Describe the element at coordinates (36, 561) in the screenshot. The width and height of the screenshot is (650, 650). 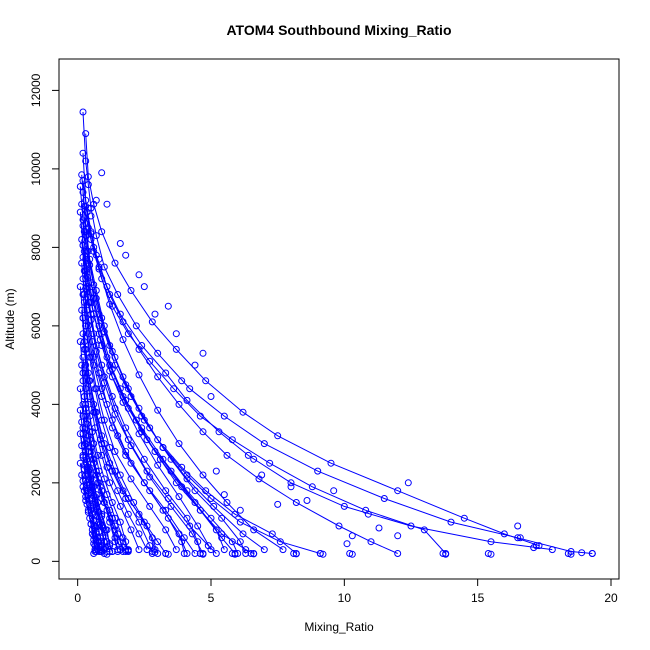
I see `y-tick-label: 0` at that location.